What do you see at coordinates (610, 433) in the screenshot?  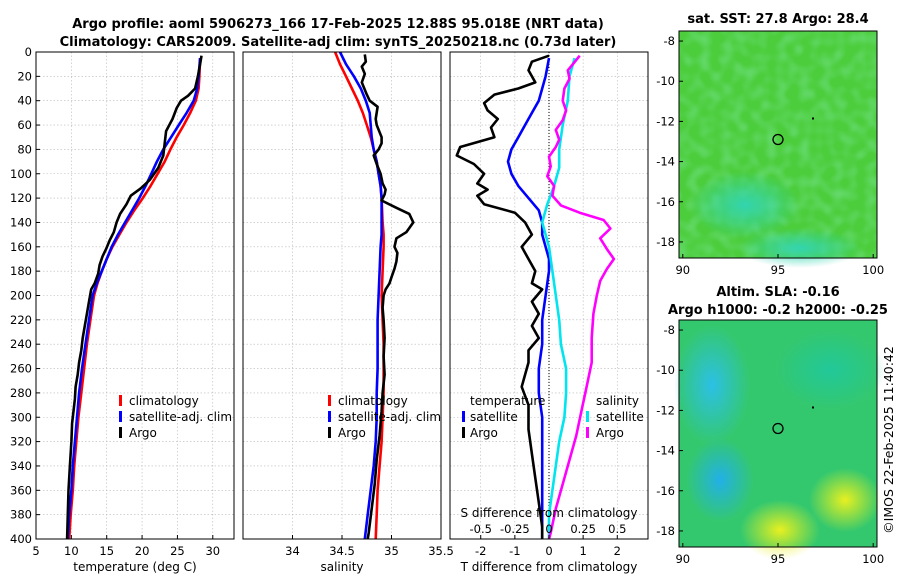 I see `legend-label-s-argo: Argo` at bounding box center [610, 433].